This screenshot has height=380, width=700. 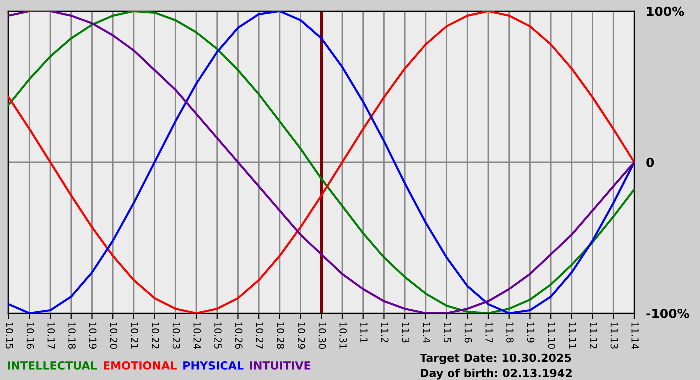 What do you see at coordinates (260, 335) in the screenshot?
I see `x-tick-label: 10.27` at bounding box center [260, 335].